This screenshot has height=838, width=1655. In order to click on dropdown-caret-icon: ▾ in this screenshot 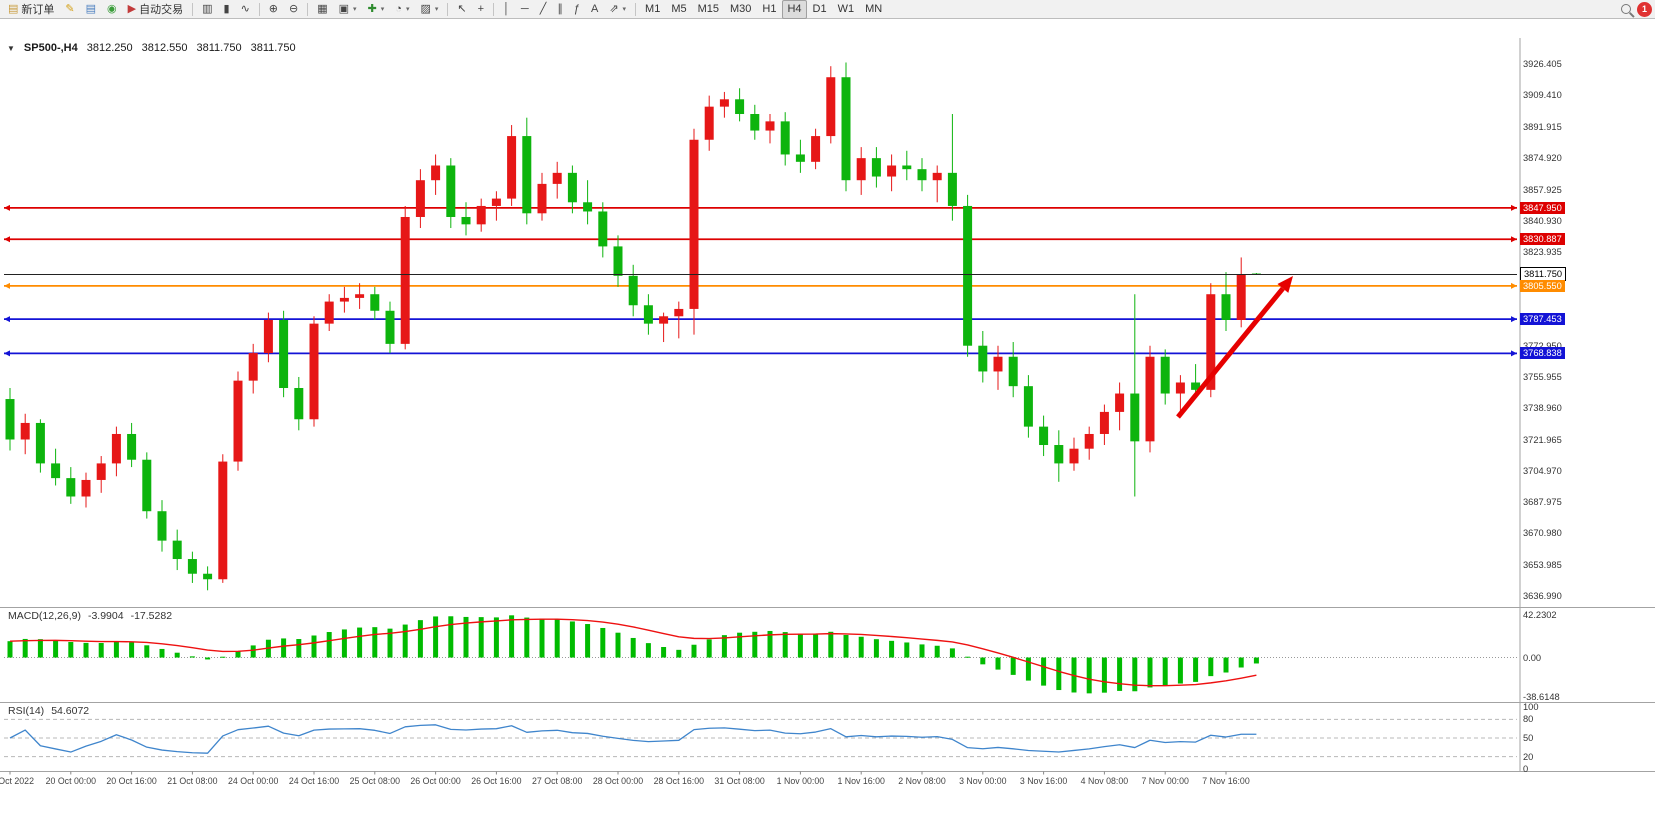, I will do `click(355, 9)`.